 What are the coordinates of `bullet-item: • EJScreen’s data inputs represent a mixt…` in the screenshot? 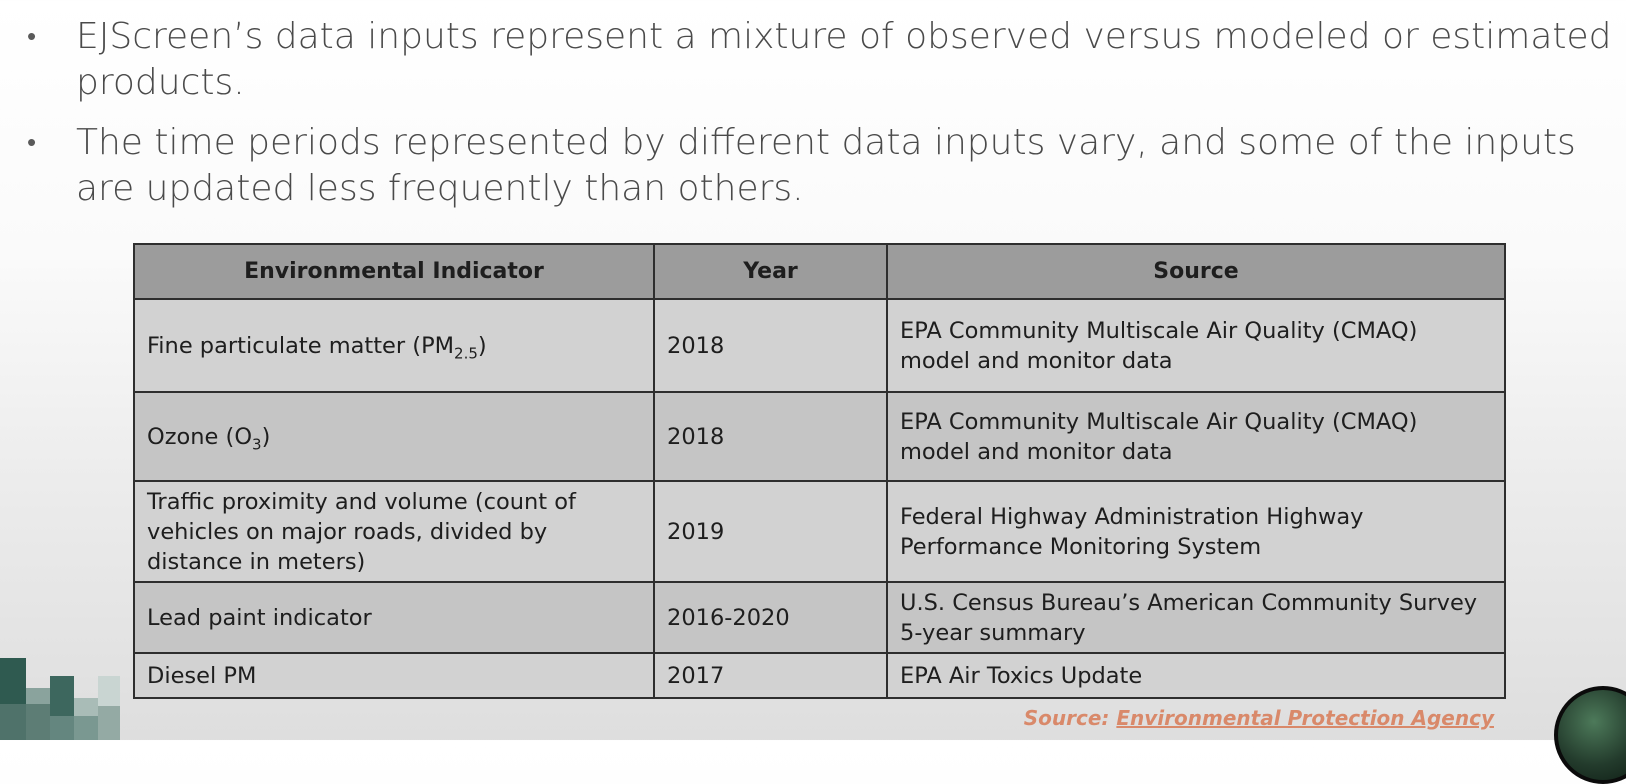 It's located at (817, 60).